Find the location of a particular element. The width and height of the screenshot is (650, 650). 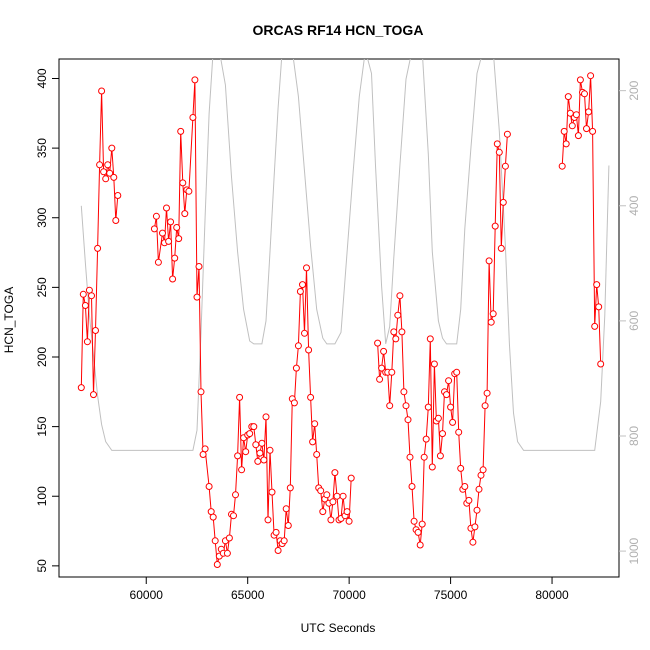

y-tick-label: 350 is located at coordinates (42, 148).